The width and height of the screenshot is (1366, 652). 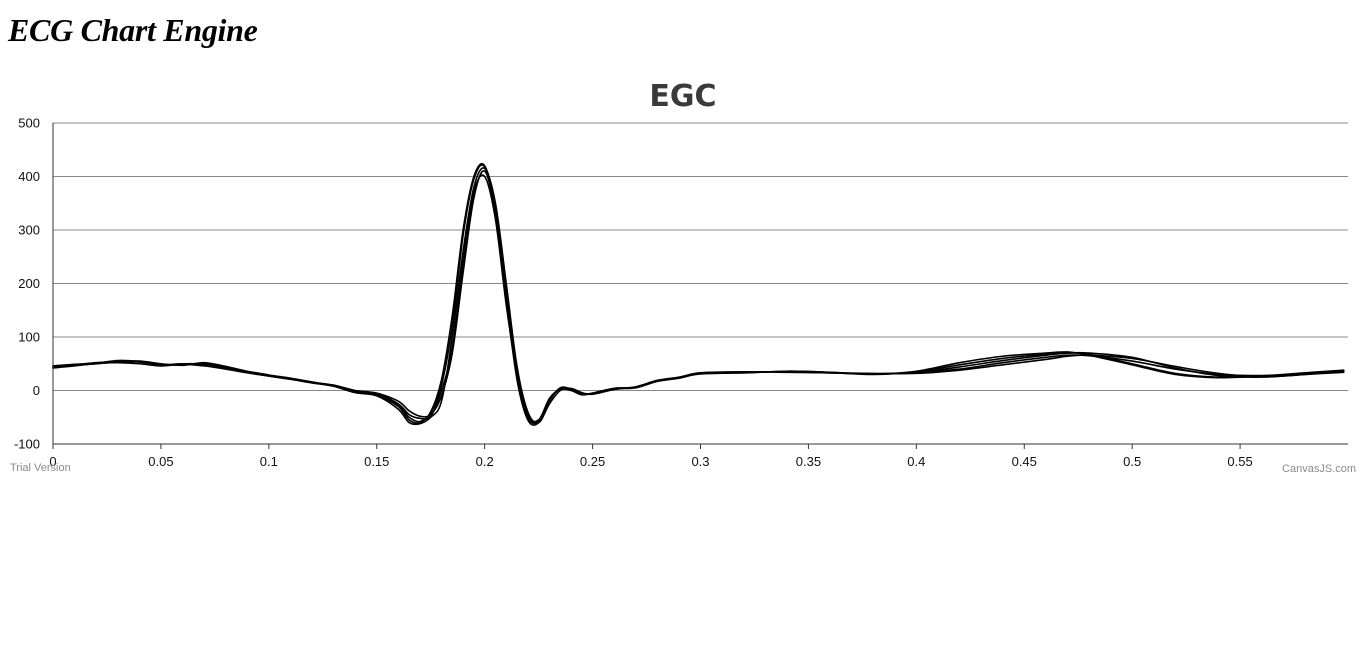 What do you see at coordinates (29, 176) in the screenshot?
I see `y-tick-label: 400` at bounding box center [29, 176].